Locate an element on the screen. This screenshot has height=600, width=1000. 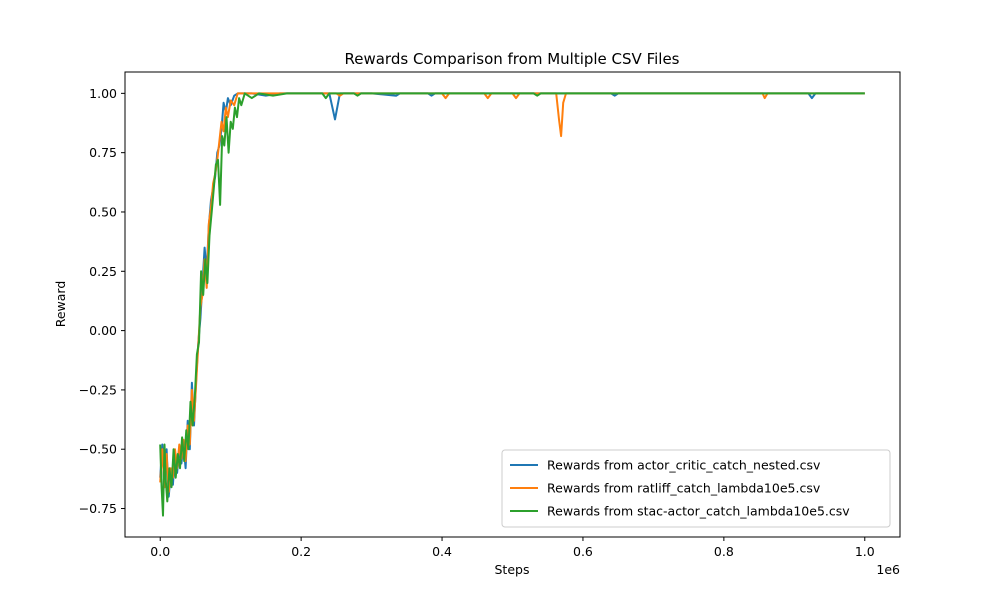
y-tick-label: −0.50 is located at coordinates (98, 449).